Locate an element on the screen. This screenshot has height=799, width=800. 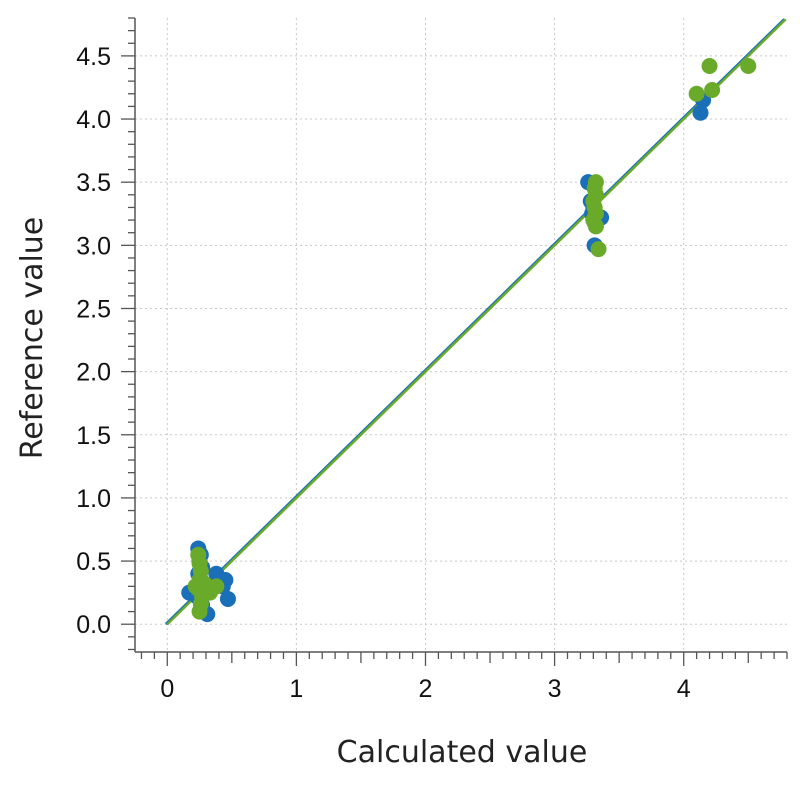
x-tick-label: 0 is located at coordinates (167, 689).